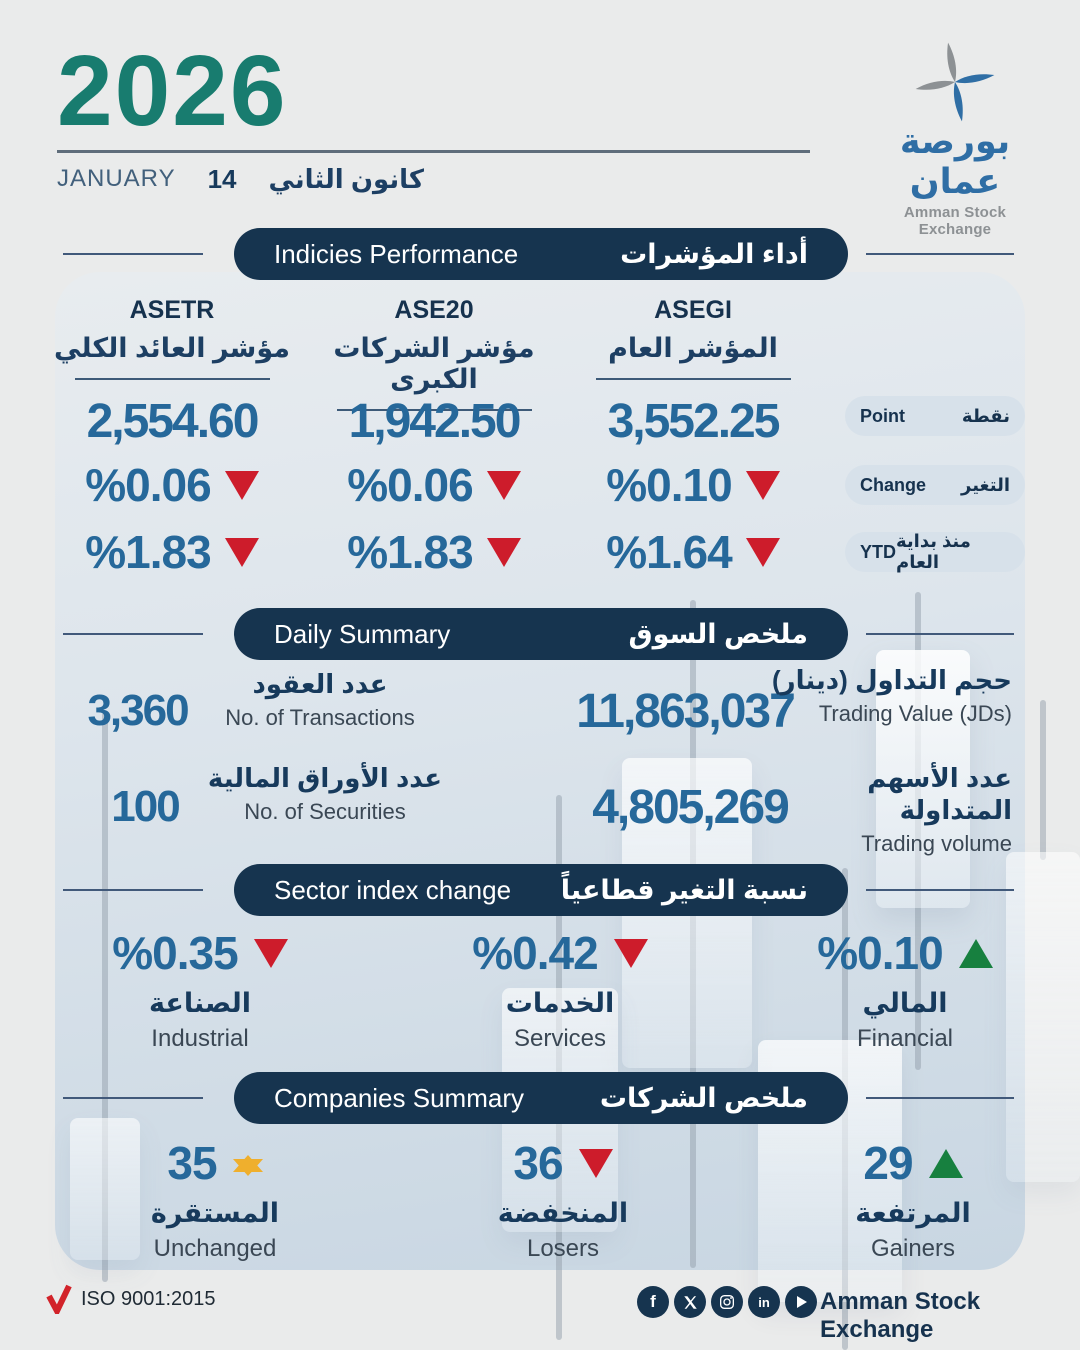 Image resolution: width=1080 pixels, height=1350 pixels. I want to click on companies-losers: 36 المنخفضة Losers, so click(563, 1200).